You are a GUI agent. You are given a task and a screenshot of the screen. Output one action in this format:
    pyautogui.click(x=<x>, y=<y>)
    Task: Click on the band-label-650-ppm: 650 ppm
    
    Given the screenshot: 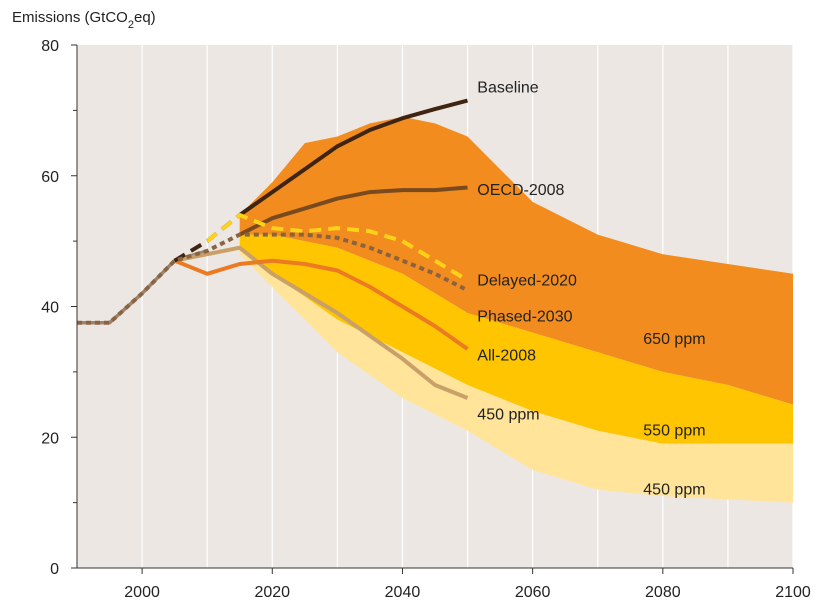 What is the action you would take?
    pyautogui.click(x=674, y=339)
    